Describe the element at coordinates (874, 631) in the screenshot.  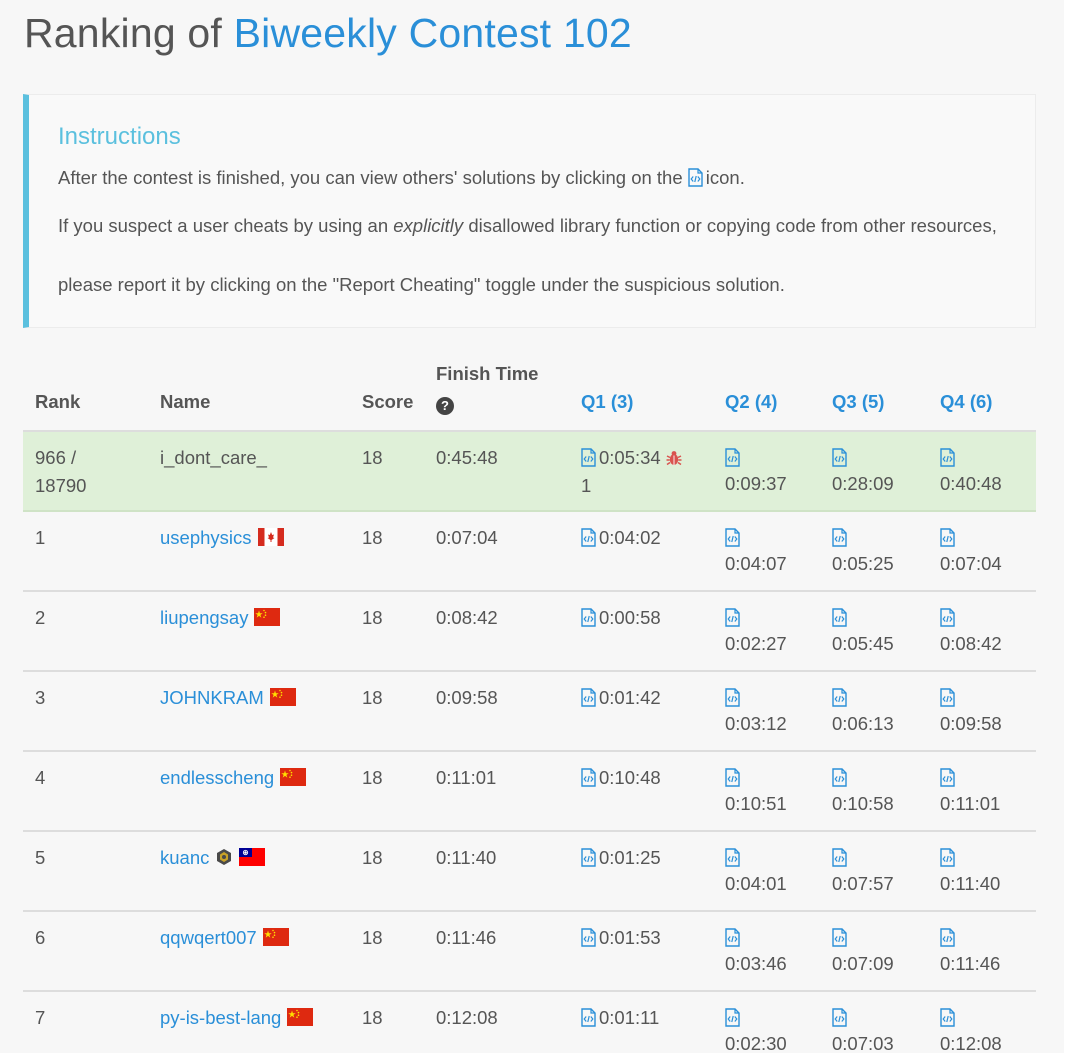
I see `q3-cell: 0:05:45` at that location.